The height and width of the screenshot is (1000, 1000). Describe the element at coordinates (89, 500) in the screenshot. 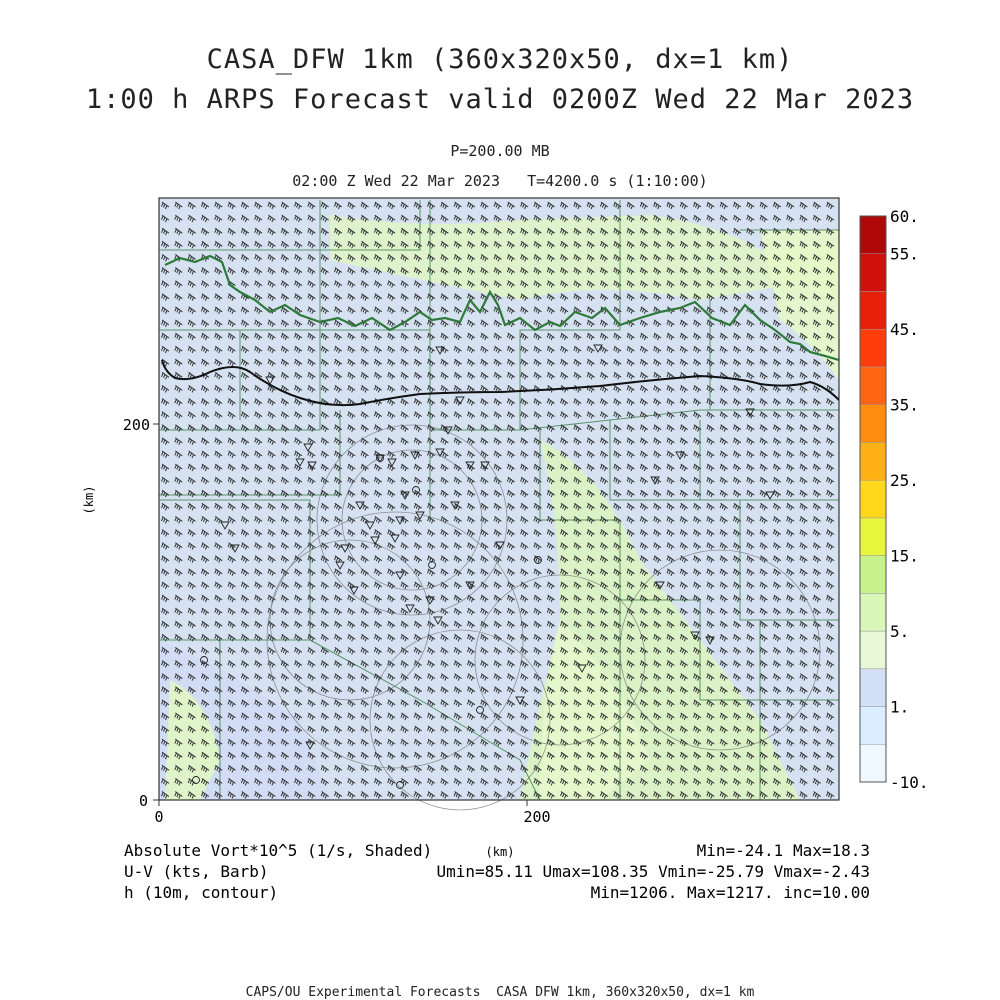

I see `y-axis-label: (km)` at that location.